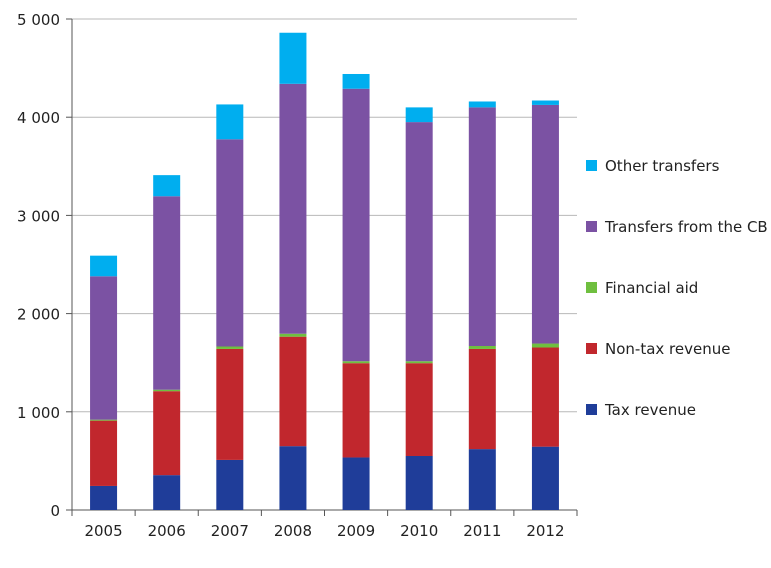  What do you see at coordinates (38, 20) in the screenshot?
I see `y-tick-label: 5 000` at bounding box center [38, 20].